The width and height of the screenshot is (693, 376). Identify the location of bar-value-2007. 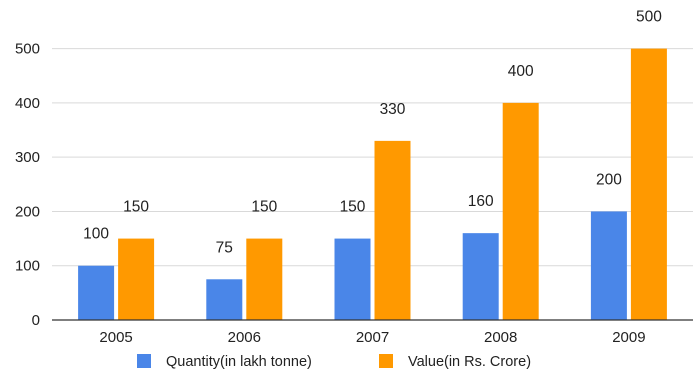
(392, 230).